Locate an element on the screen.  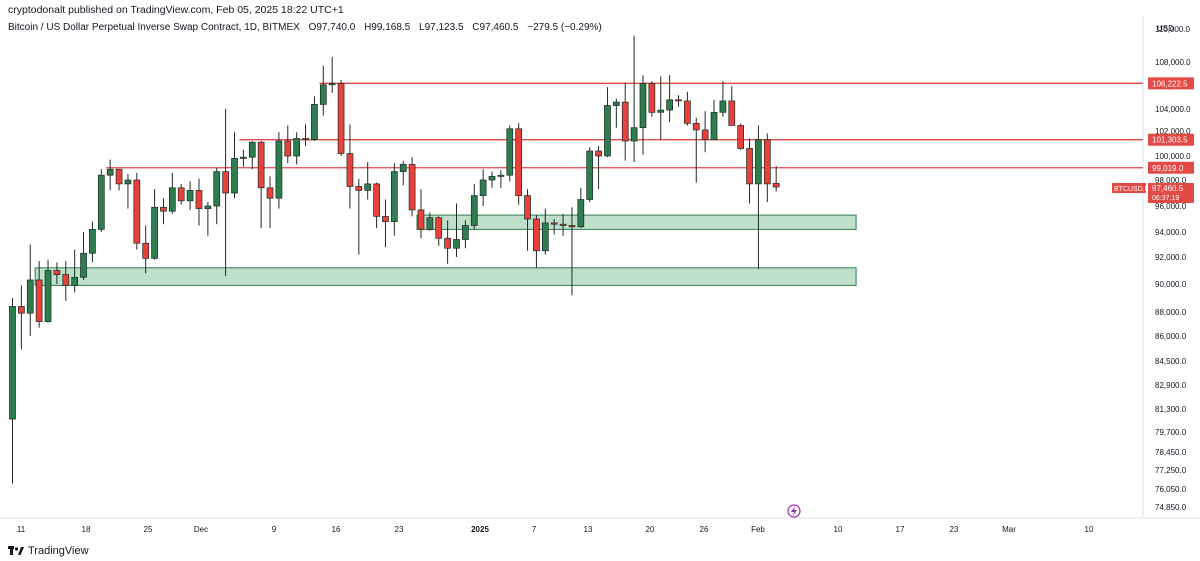
footer-brand: TradingView is located at coordinates (48, 551).